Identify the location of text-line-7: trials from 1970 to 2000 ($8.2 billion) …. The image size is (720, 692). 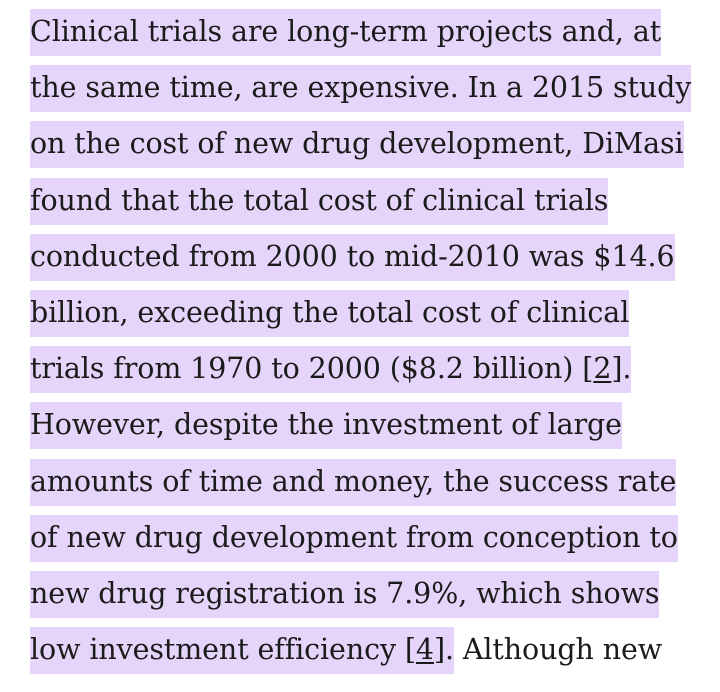
(365, 369).